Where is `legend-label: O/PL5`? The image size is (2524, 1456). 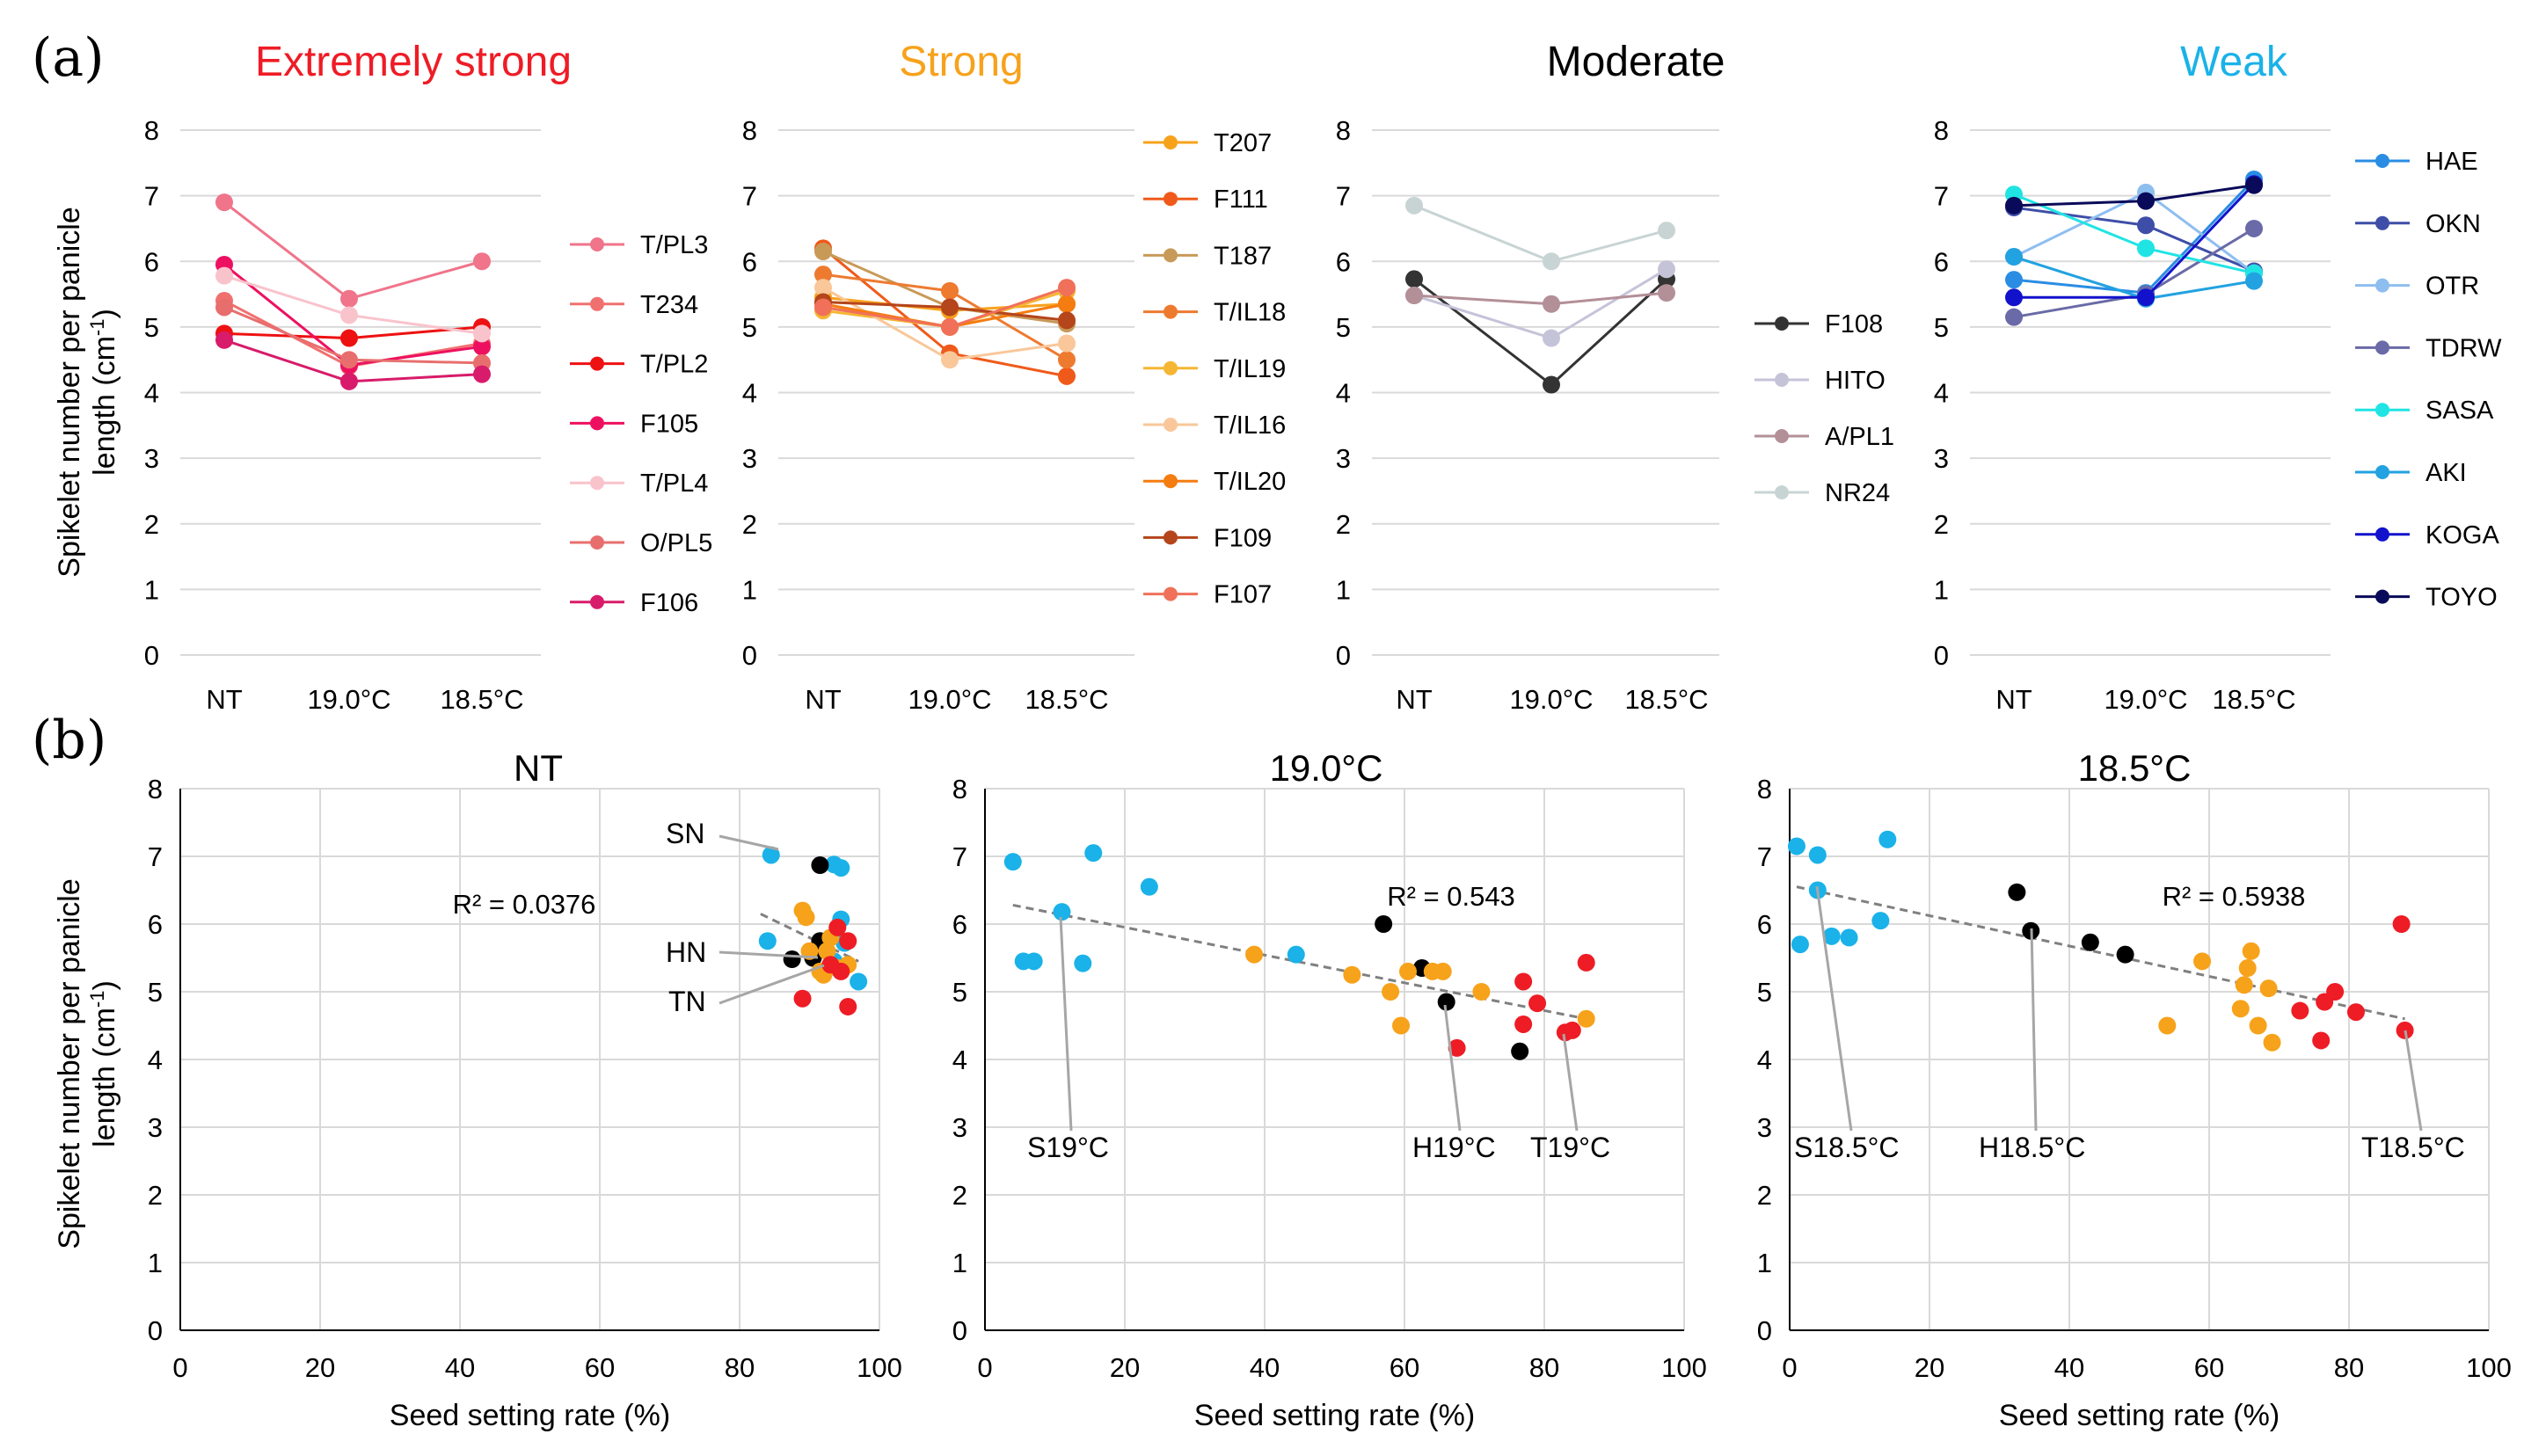
legend-label: O/PL5 is located at coordinates (676, 543).